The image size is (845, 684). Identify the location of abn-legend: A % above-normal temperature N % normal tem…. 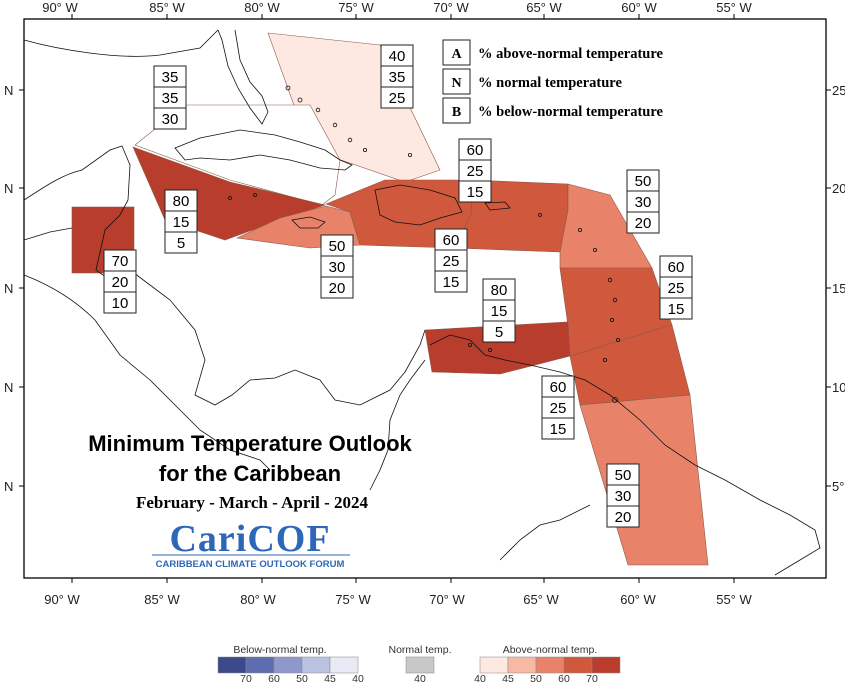
(553, 81).